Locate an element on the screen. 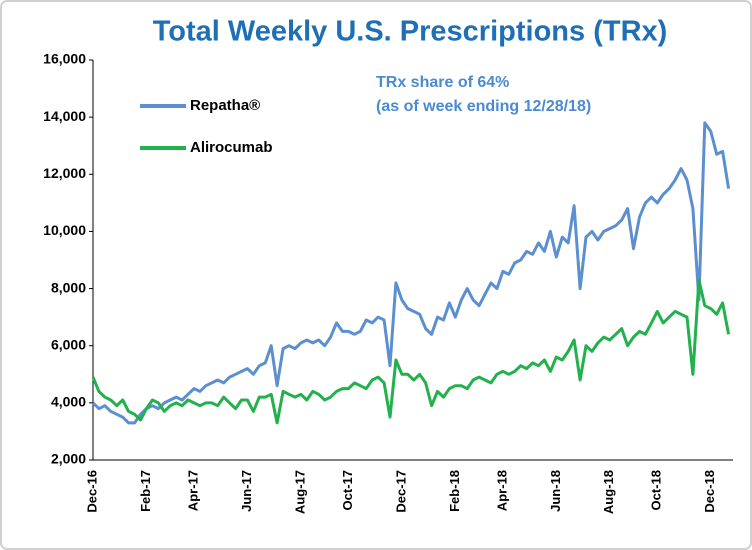  x-tick-label: Dec-18 is located at coordinates (709, 491).